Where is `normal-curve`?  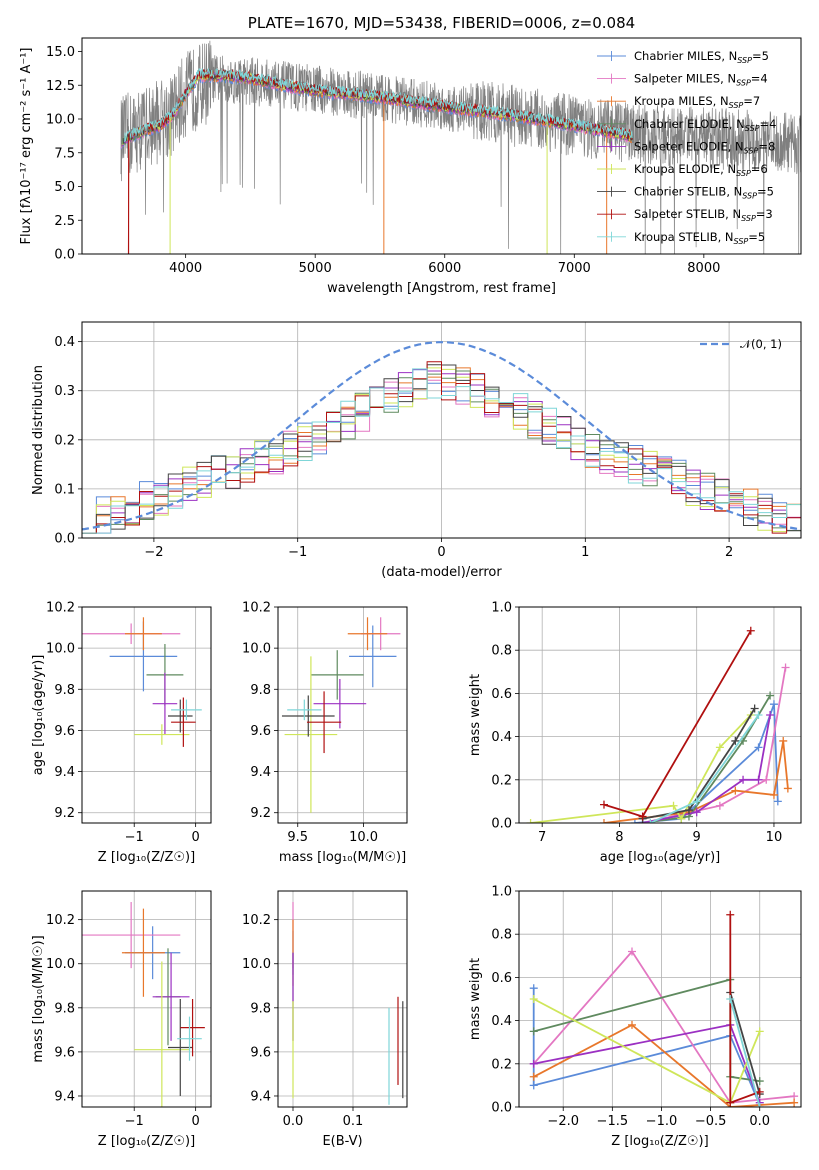
normal-curve is located at coordinates (441, 436).